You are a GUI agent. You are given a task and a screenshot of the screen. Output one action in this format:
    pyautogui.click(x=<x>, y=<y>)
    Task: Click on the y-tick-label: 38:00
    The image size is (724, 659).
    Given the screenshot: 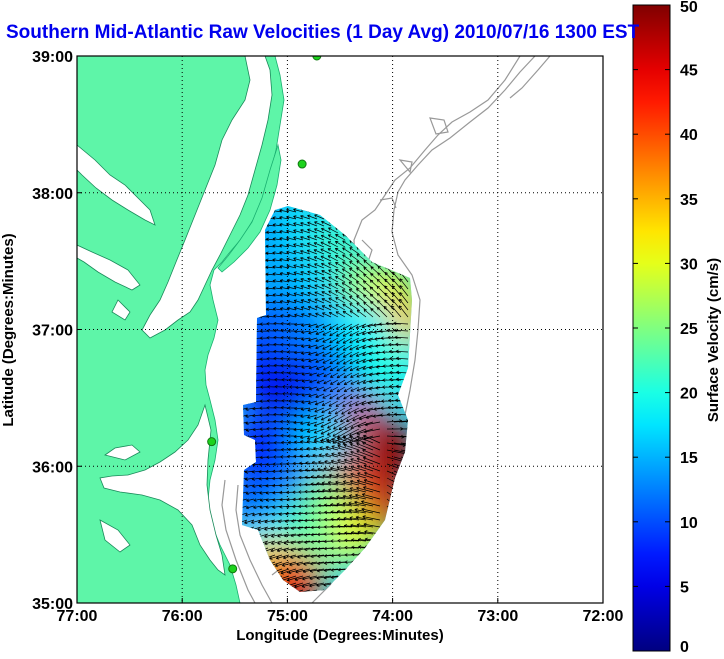 What is the action you would take?
    pyautogui.click(x=52, y=194)
    